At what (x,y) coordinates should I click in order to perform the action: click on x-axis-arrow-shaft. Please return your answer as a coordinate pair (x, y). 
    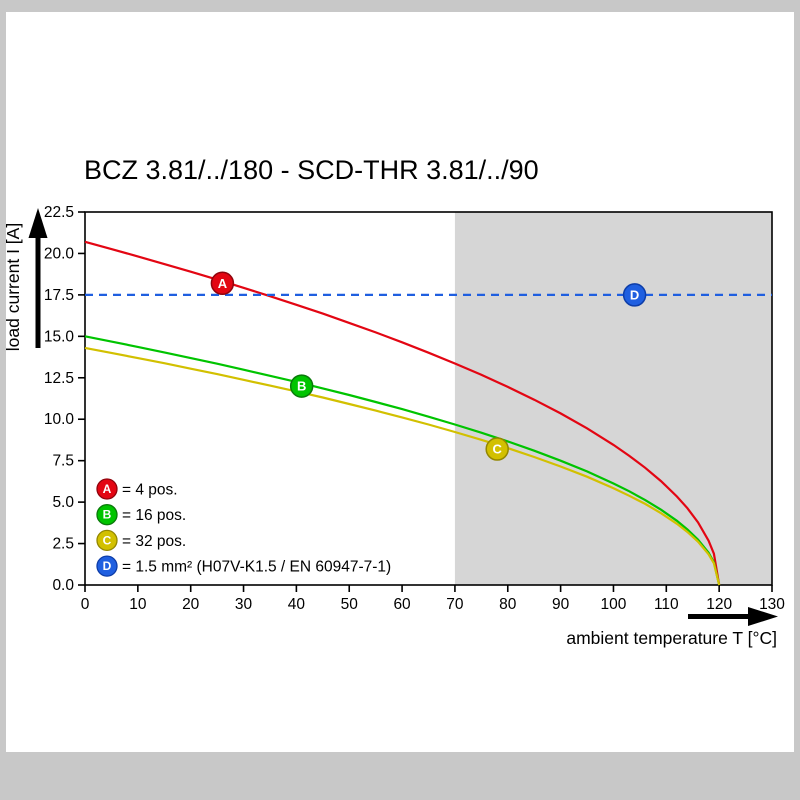
    Looking at the image, I should click on (719, 616).